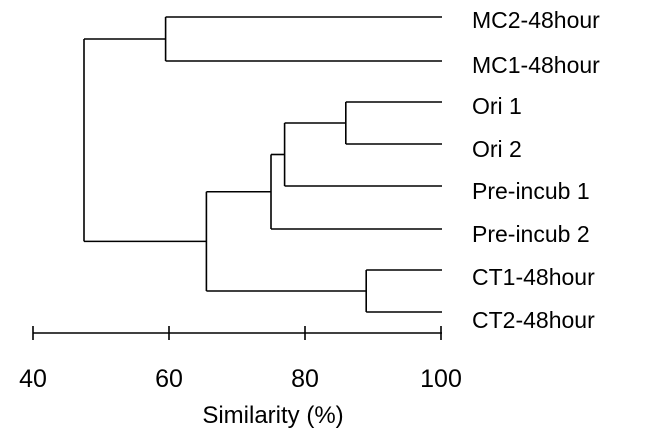 The height and width of the screenshot is (433, 649). What do you see at coordinates (237, 333) in the screenshot?
I see `axis-ticks` at bounding box center [237, 333].